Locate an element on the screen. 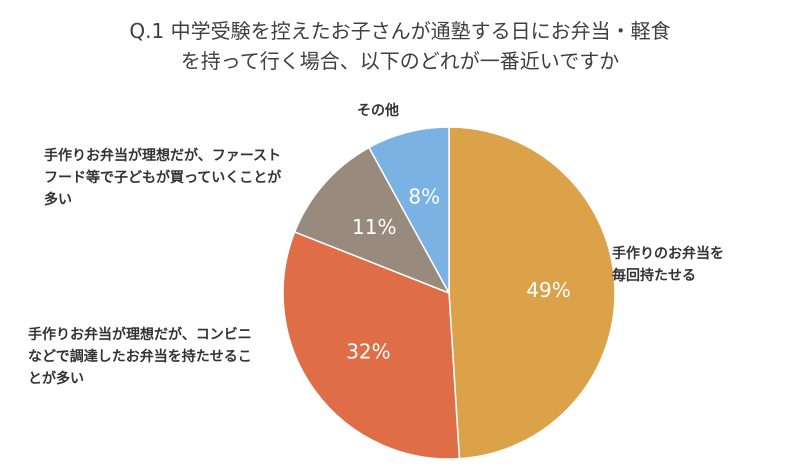 The image size is (800, 476). chart-title-line-2: を持って行く場合、以下のどれが一番近いですか is located at coordinates (400, 61).